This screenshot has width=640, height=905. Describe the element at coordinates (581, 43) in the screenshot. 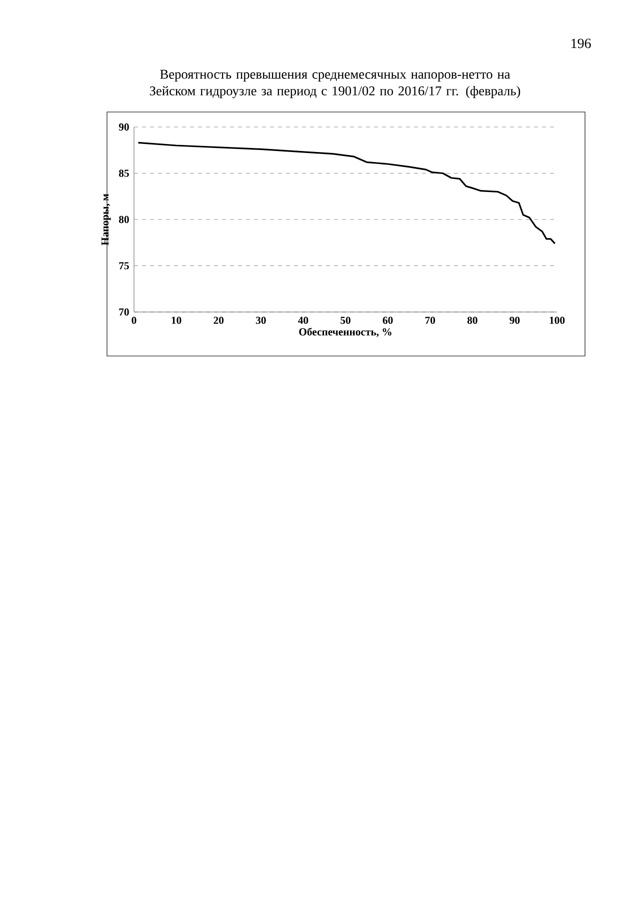

I see `text: 196` at that location.